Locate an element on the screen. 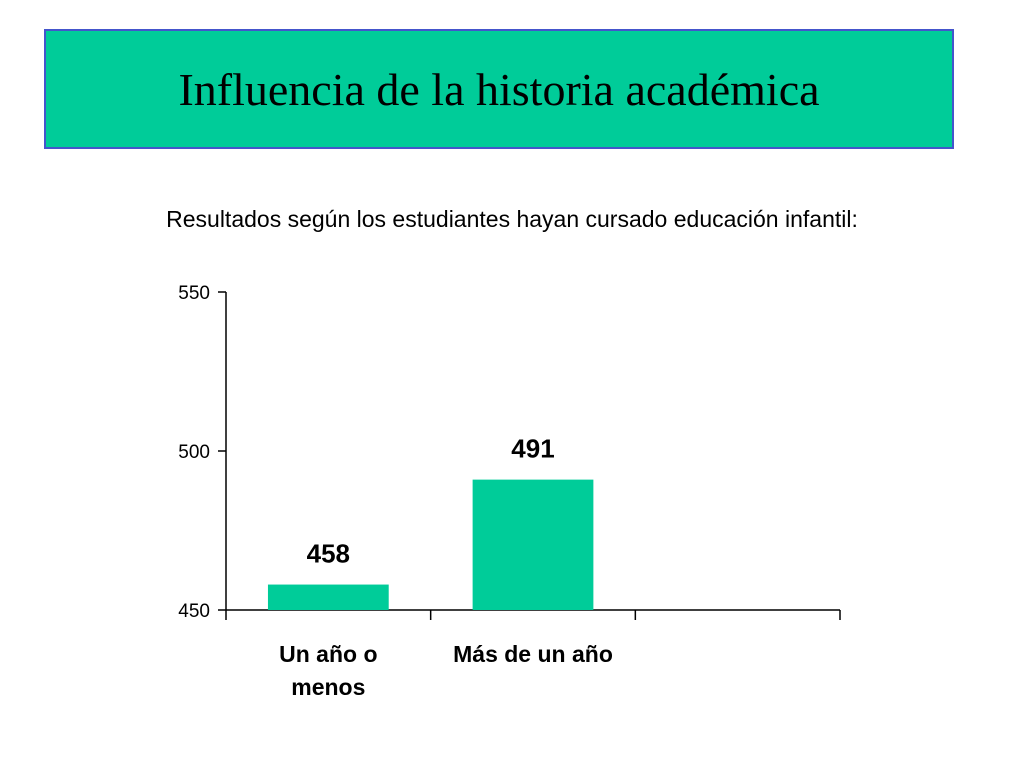 The image size is (1024, 768). x-category-label: Un año o is located at coordinates (328, 654).